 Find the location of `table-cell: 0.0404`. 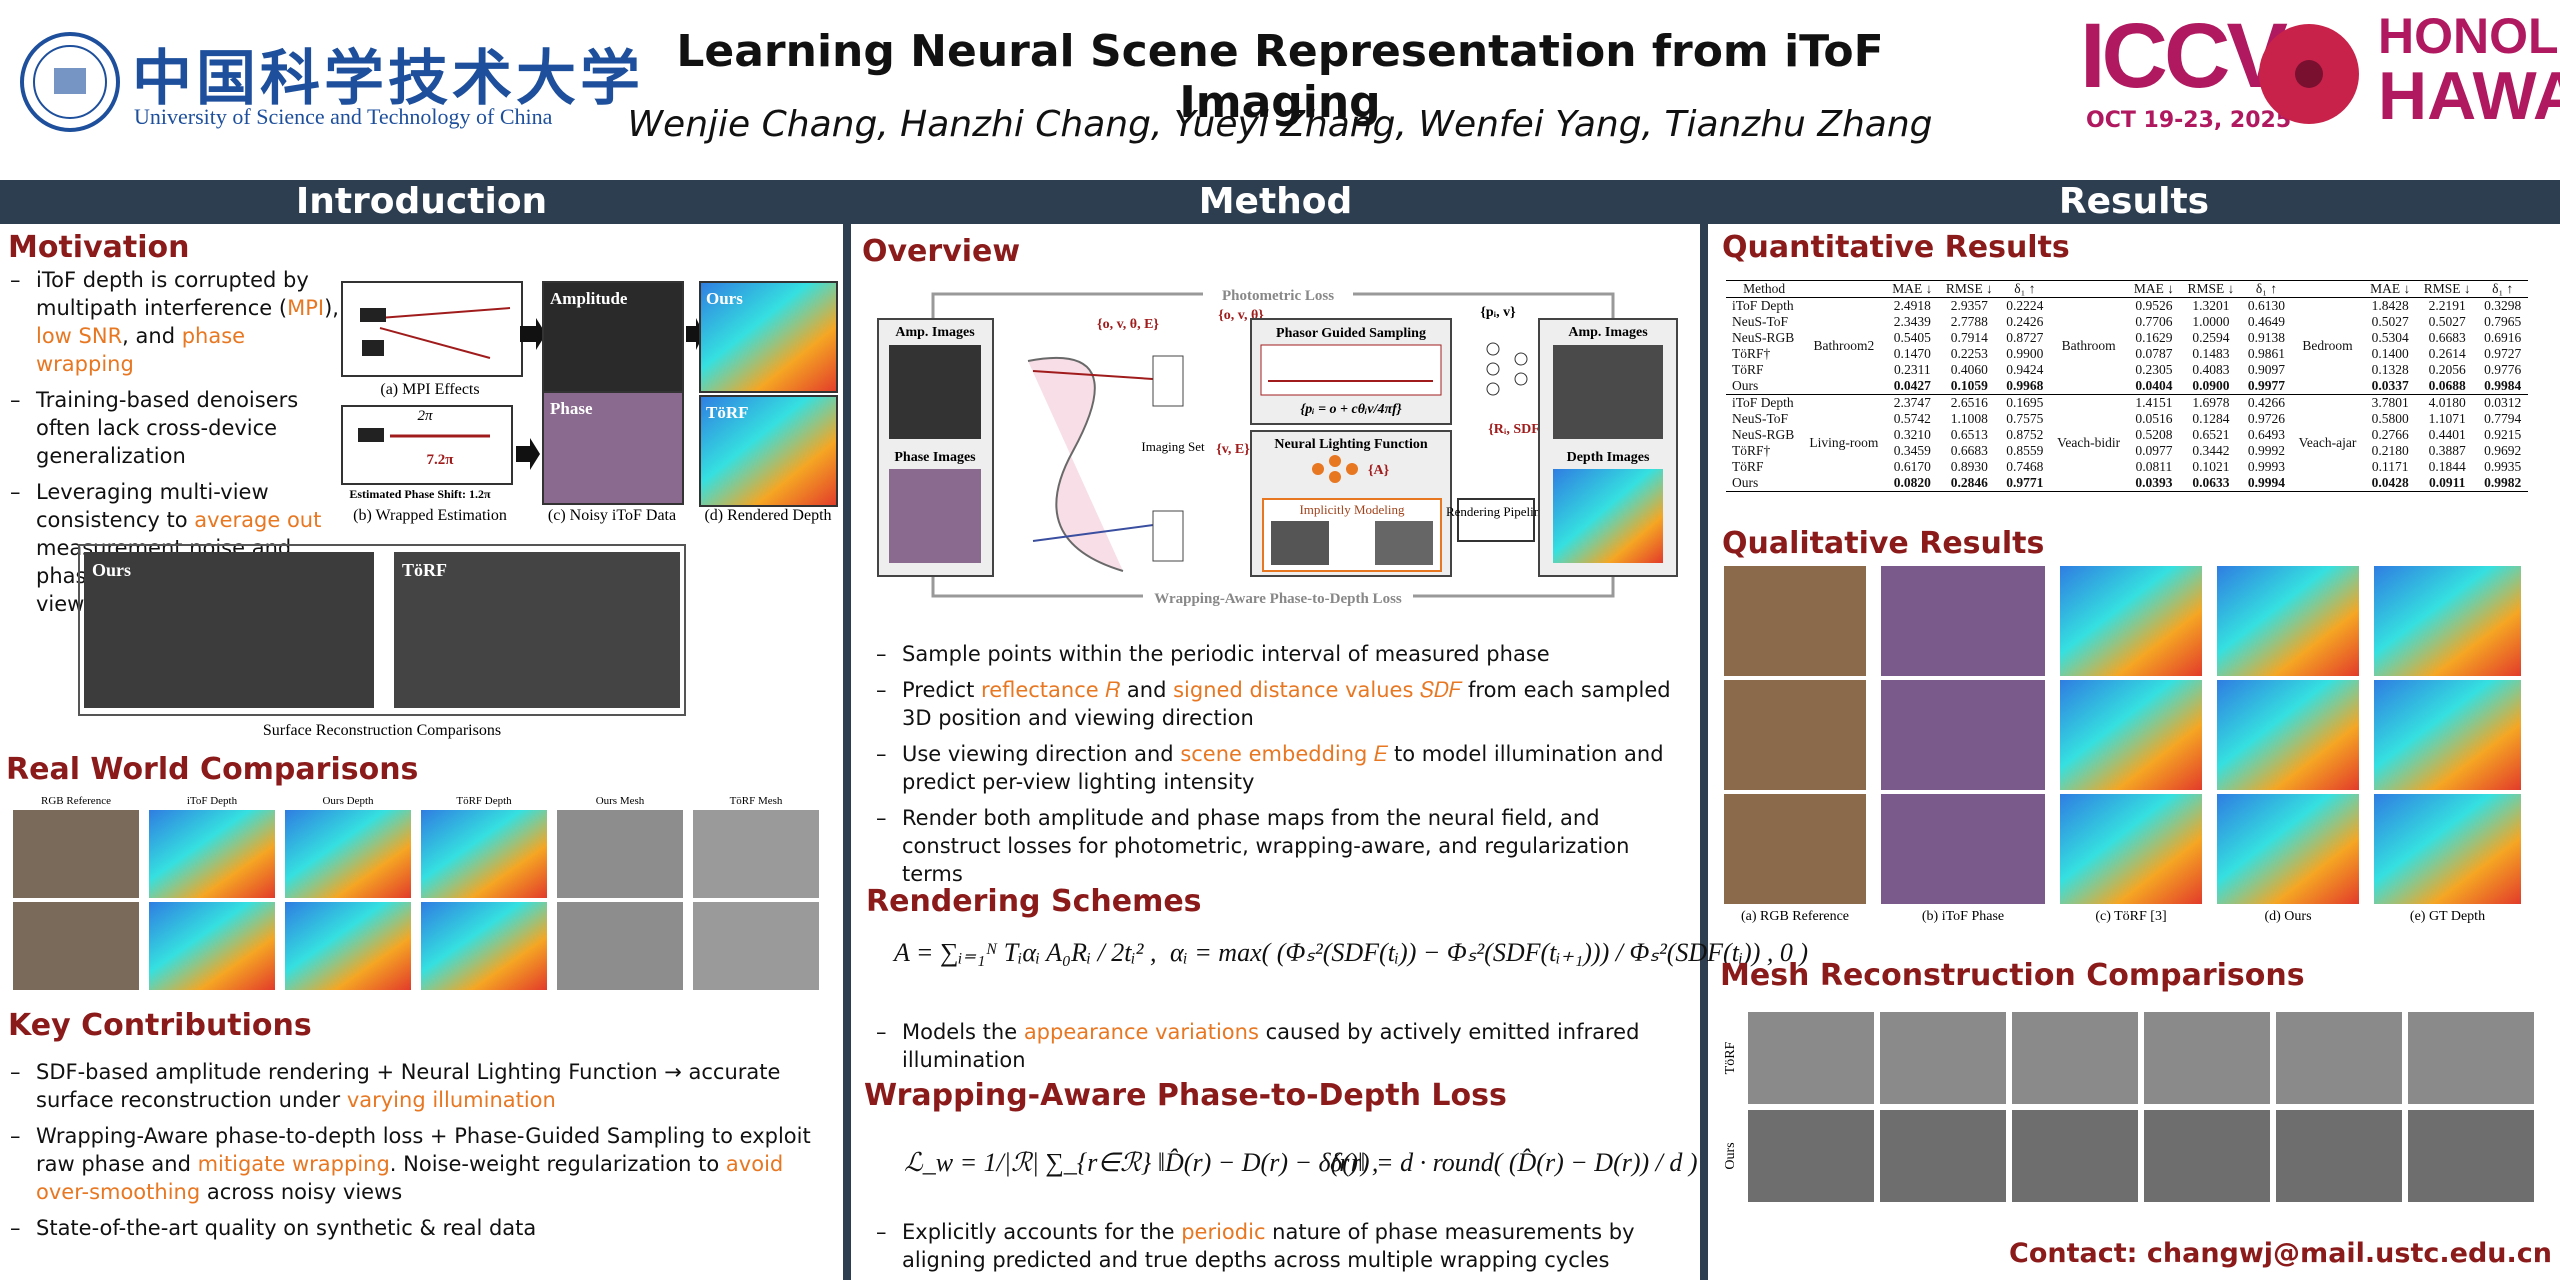

table-cell: 0.0404 is located at coordinates (2154, 385).